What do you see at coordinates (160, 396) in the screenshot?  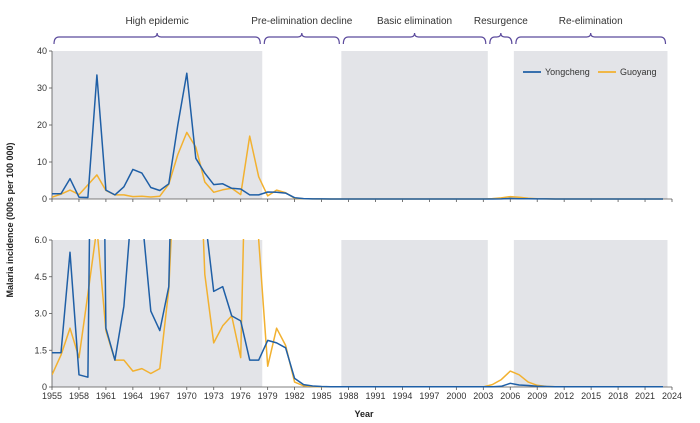 I see `x-tick-label: 1967` at bounding box center [160, 396].